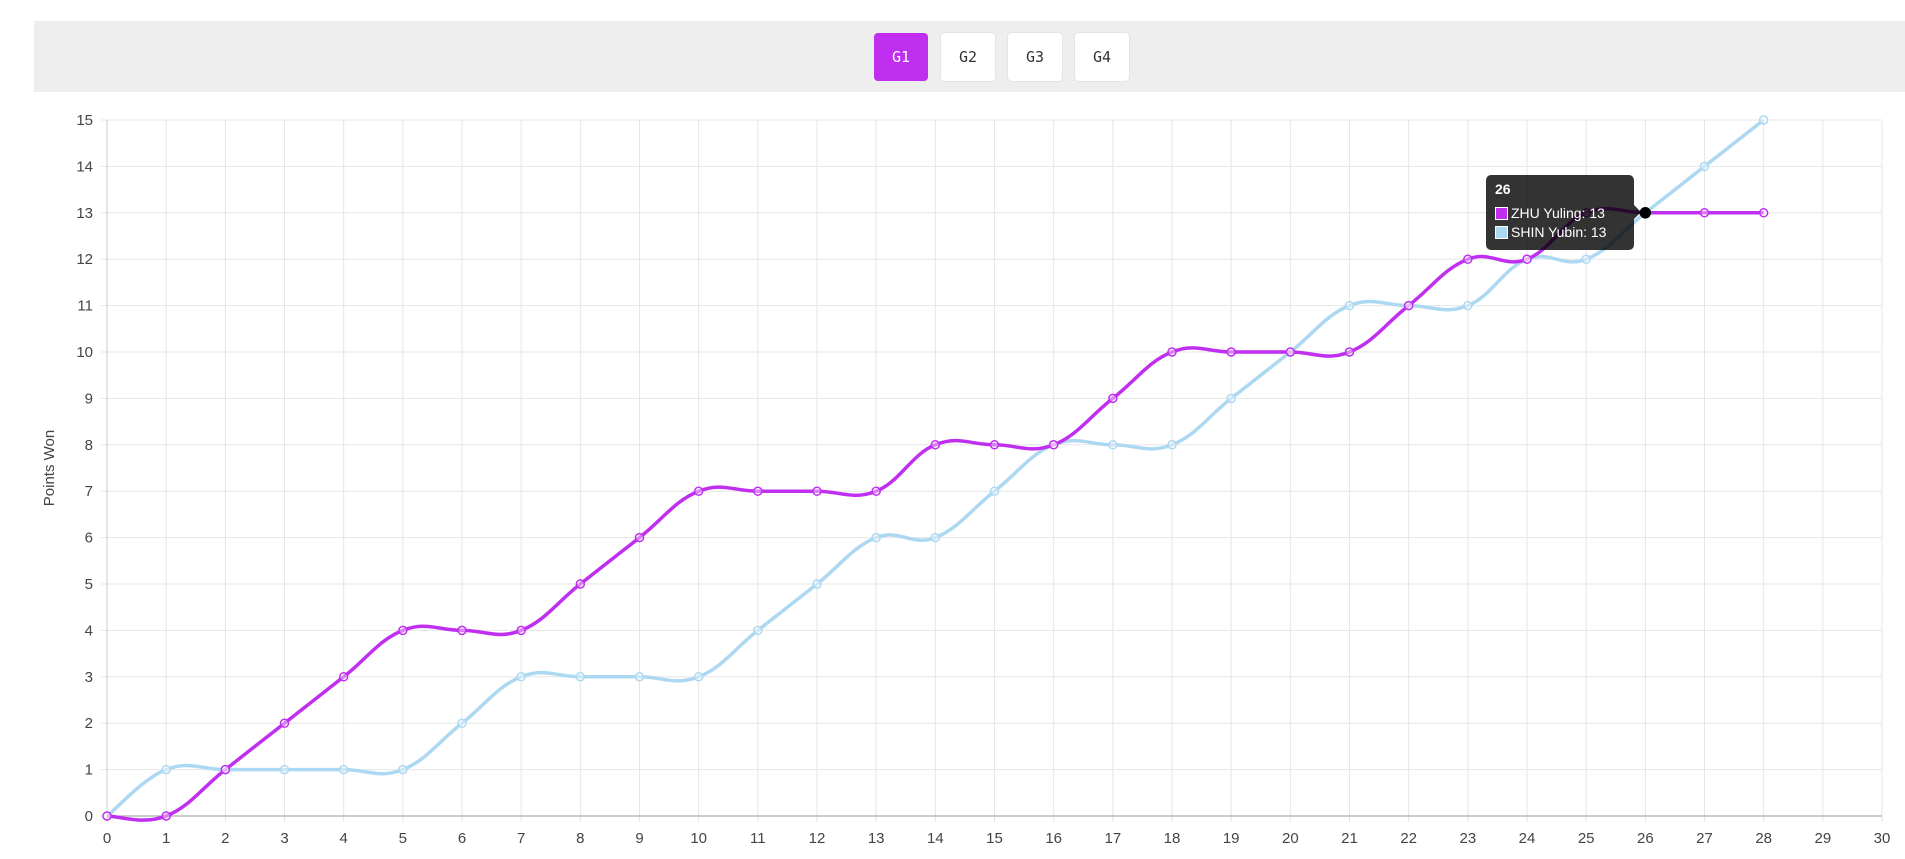  What do you see at coordinates (1053, 838) in the screenshot?
I see `x-tick-label: 16` at bounding box center [1053, 838].